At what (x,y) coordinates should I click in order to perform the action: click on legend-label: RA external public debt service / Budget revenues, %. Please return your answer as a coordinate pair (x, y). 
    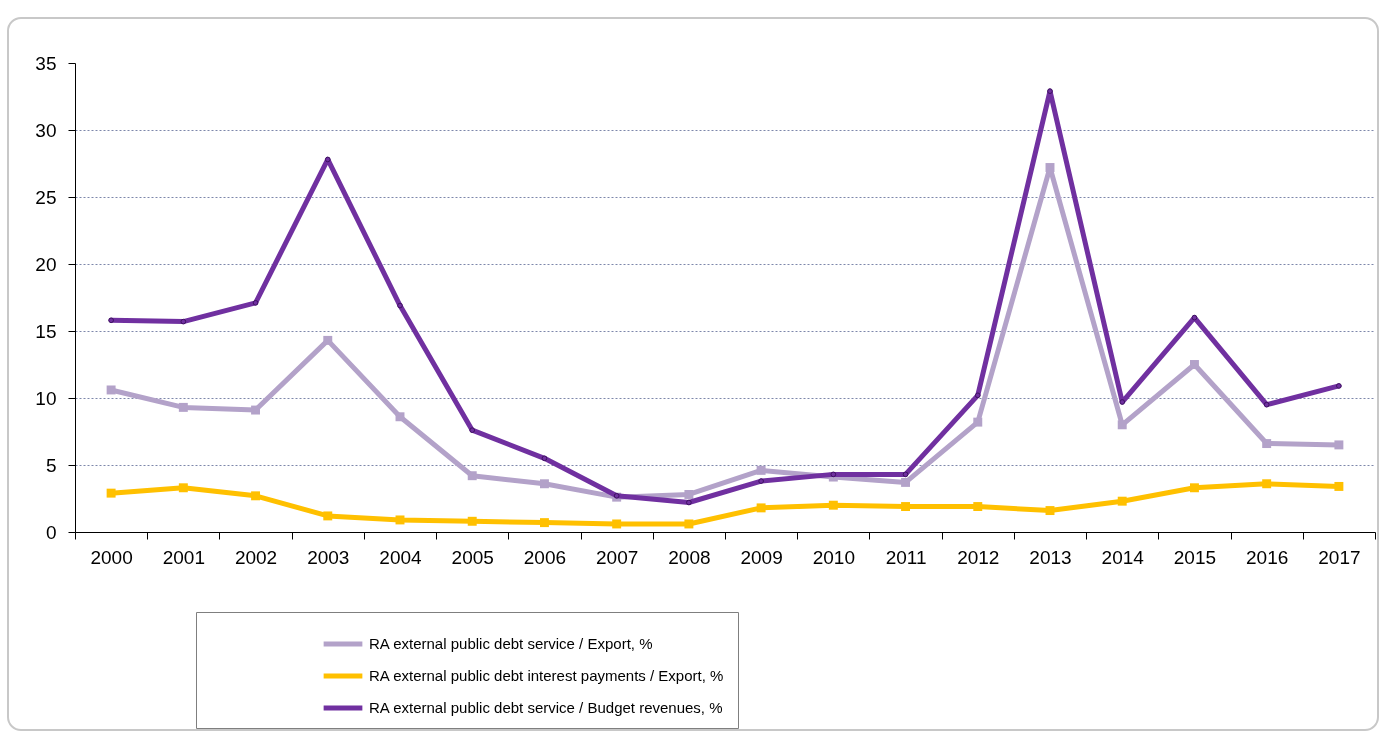
    Looking at the image, I should click on (546, 707).